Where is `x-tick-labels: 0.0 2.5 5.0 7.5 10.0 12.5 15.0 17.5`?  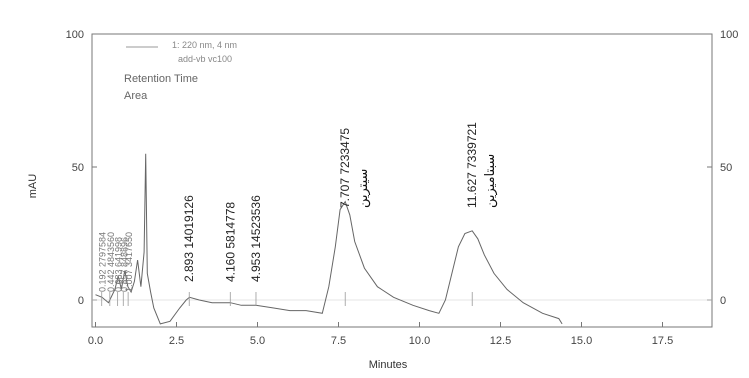
x-tick-labels: 0.0 2.5 5.0 7.5 10.0 12.5 15.0 17.5 is located at coordinates (380, 341).